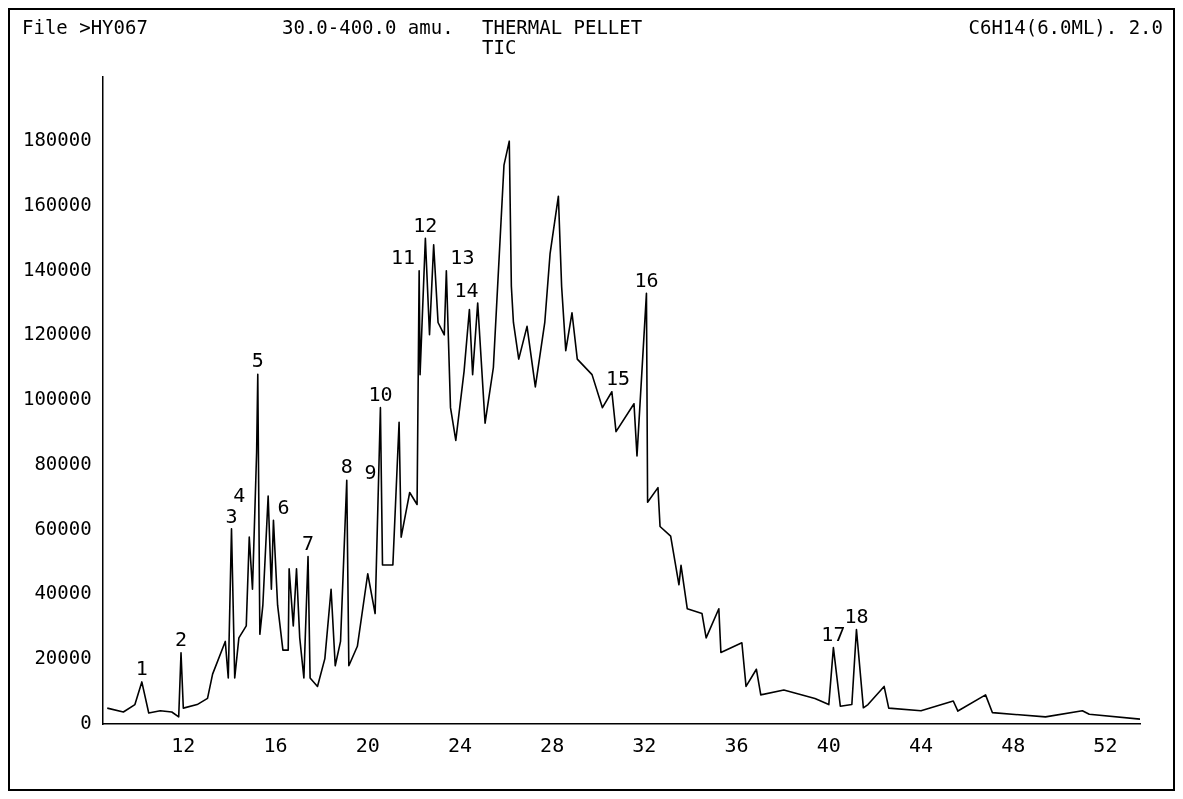 This screenshot has width=1183, height=799. Describe the element at coordinates (85, 27) in the screenshot. I see `text: File >HY067` at that location.